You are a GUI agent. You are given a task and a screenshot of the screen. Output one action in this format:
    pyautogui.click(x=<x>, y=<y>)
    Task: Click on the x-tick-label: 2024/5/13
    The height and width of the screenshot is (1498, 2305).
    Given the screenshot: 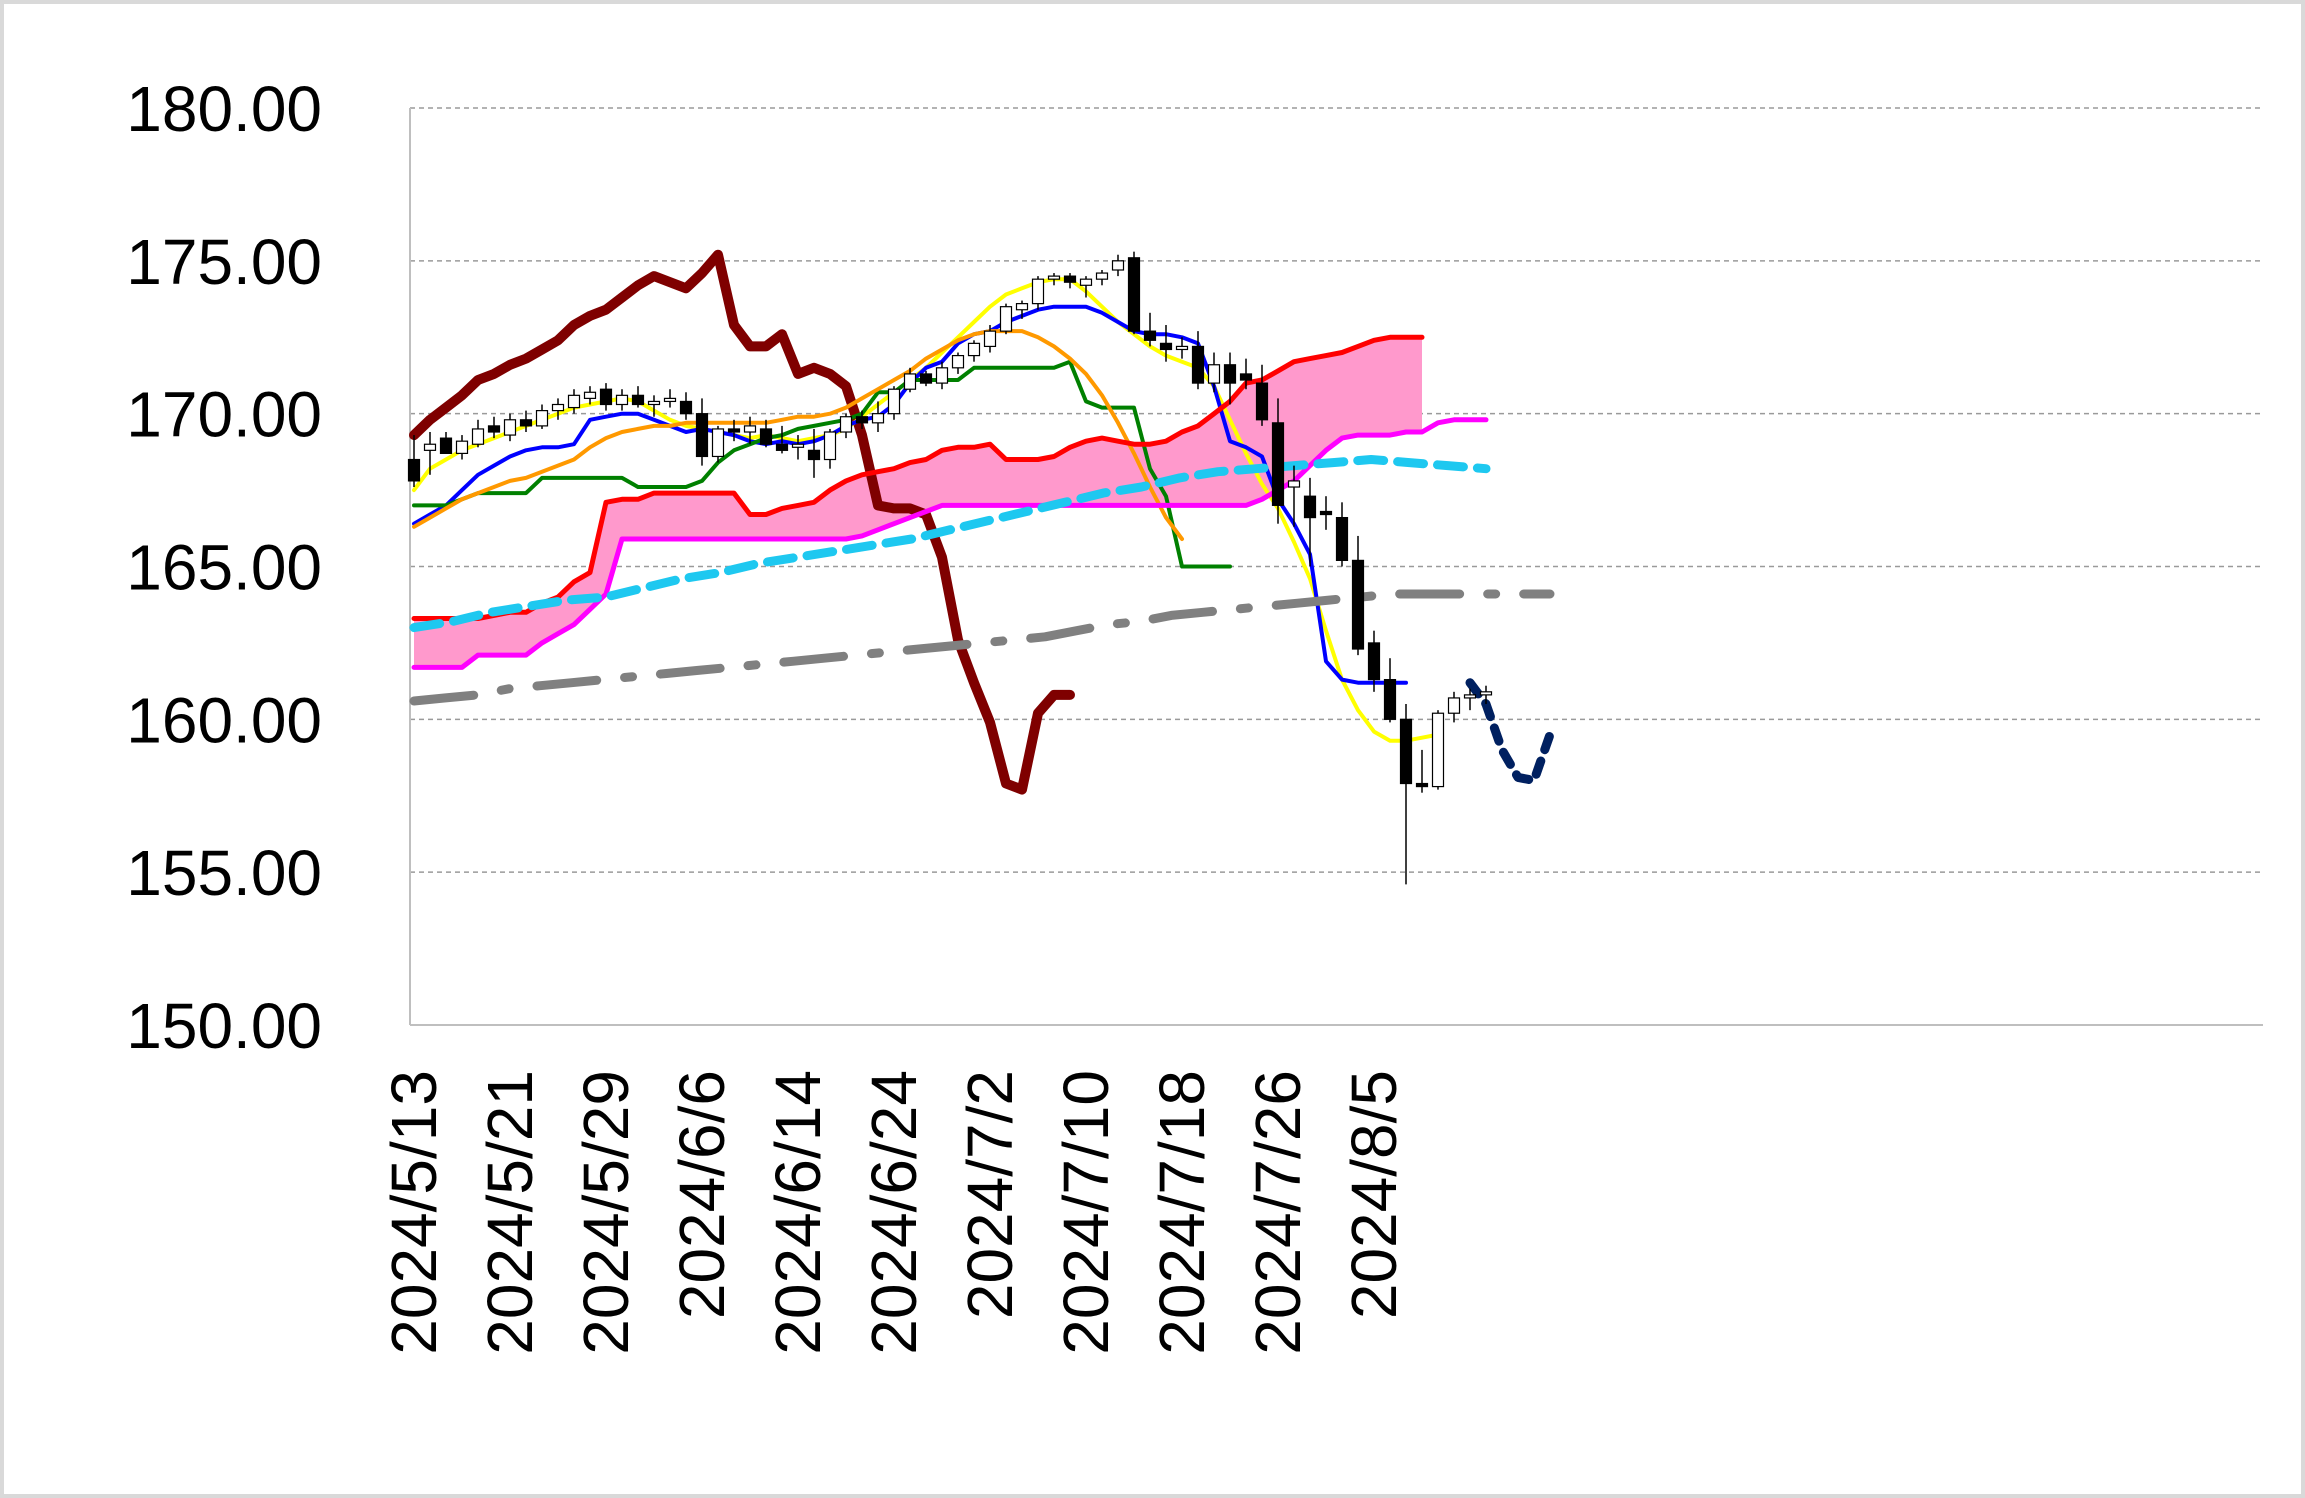 What is the action you would take?
    pyautogui.click(x=414, y=1212)
    